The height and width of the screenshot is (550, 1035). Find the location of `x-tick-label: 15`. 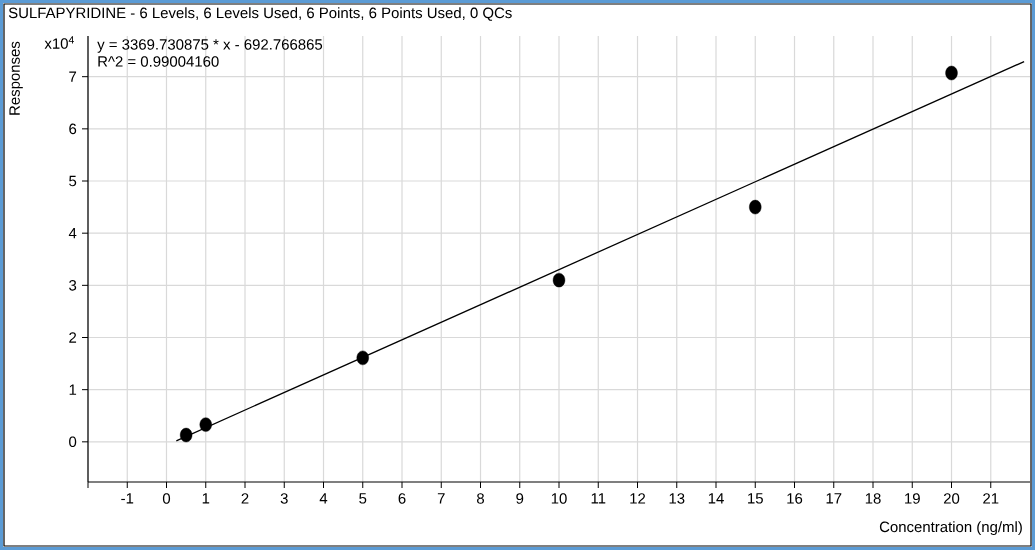

x-tick-label: 15 is located at coordinates (755, 498).